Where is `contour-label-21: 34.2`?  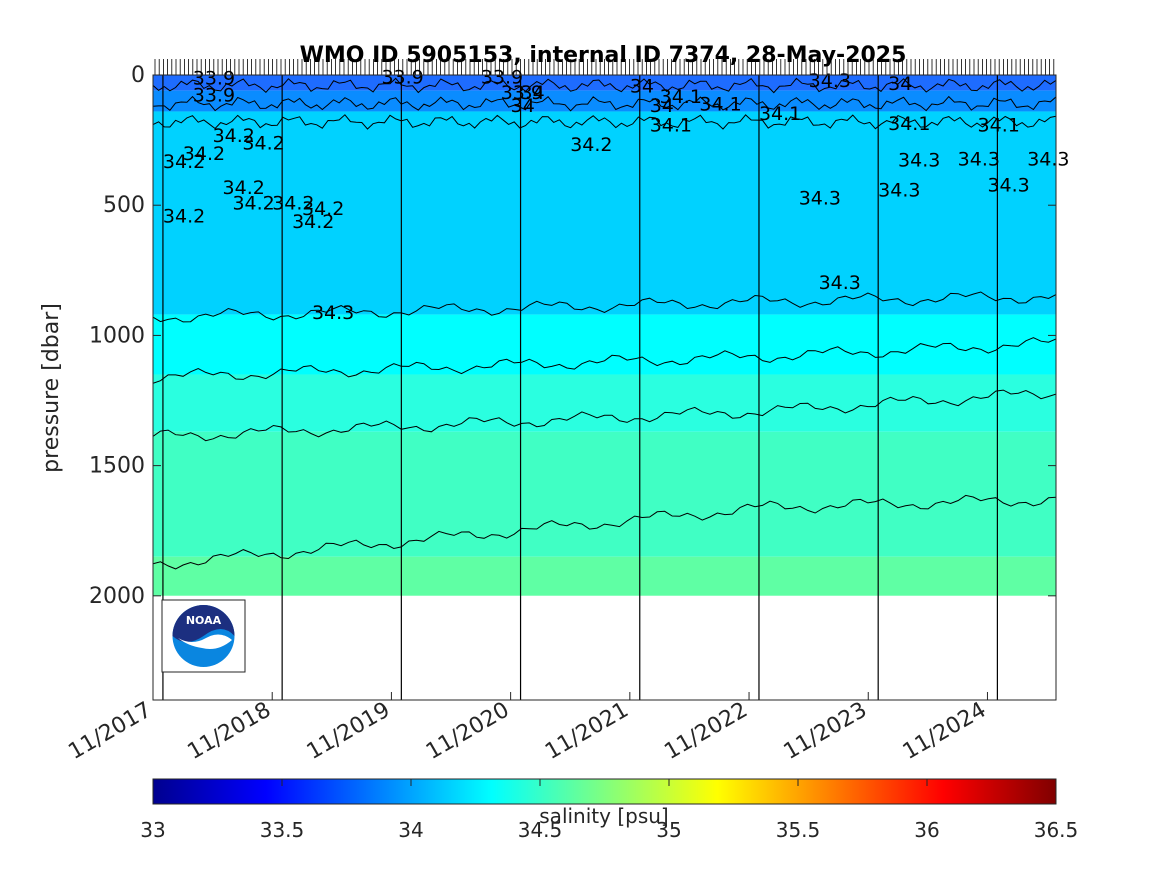 contour-label-21: 34.2 is located at coordinates (591, 145).